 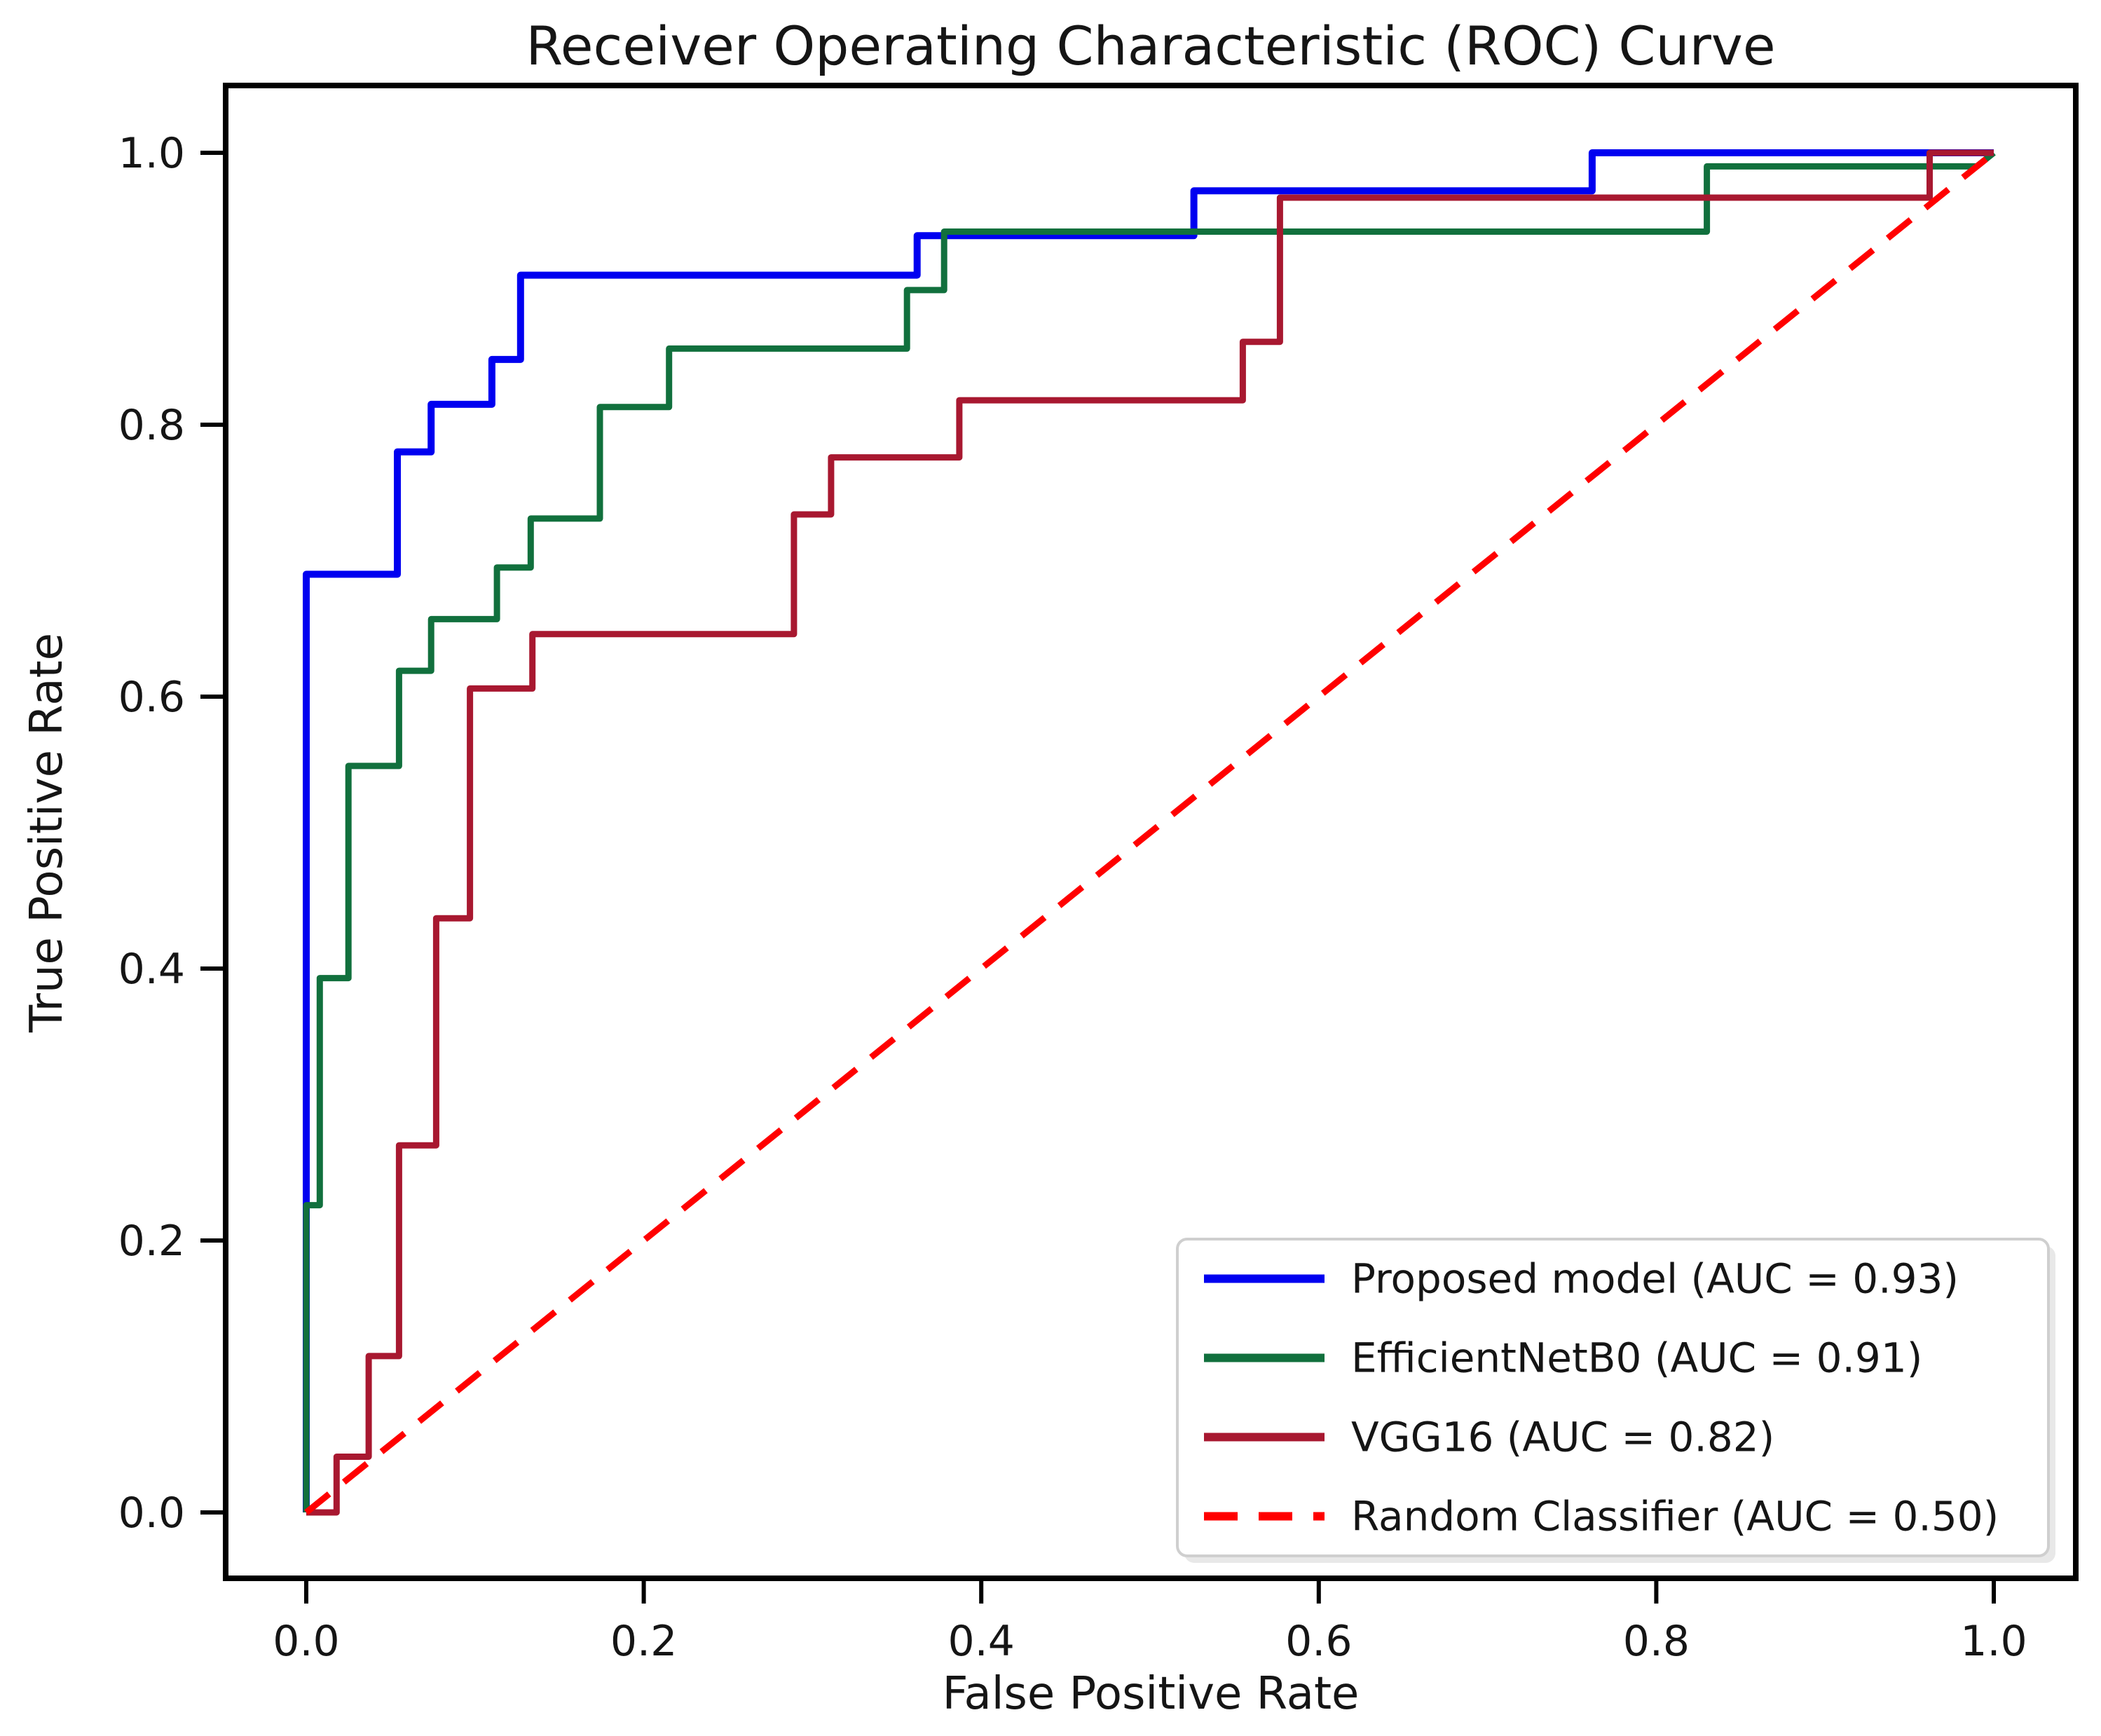 I want to click on y-tick-label: 0.0, so click(x=151, y=1513).